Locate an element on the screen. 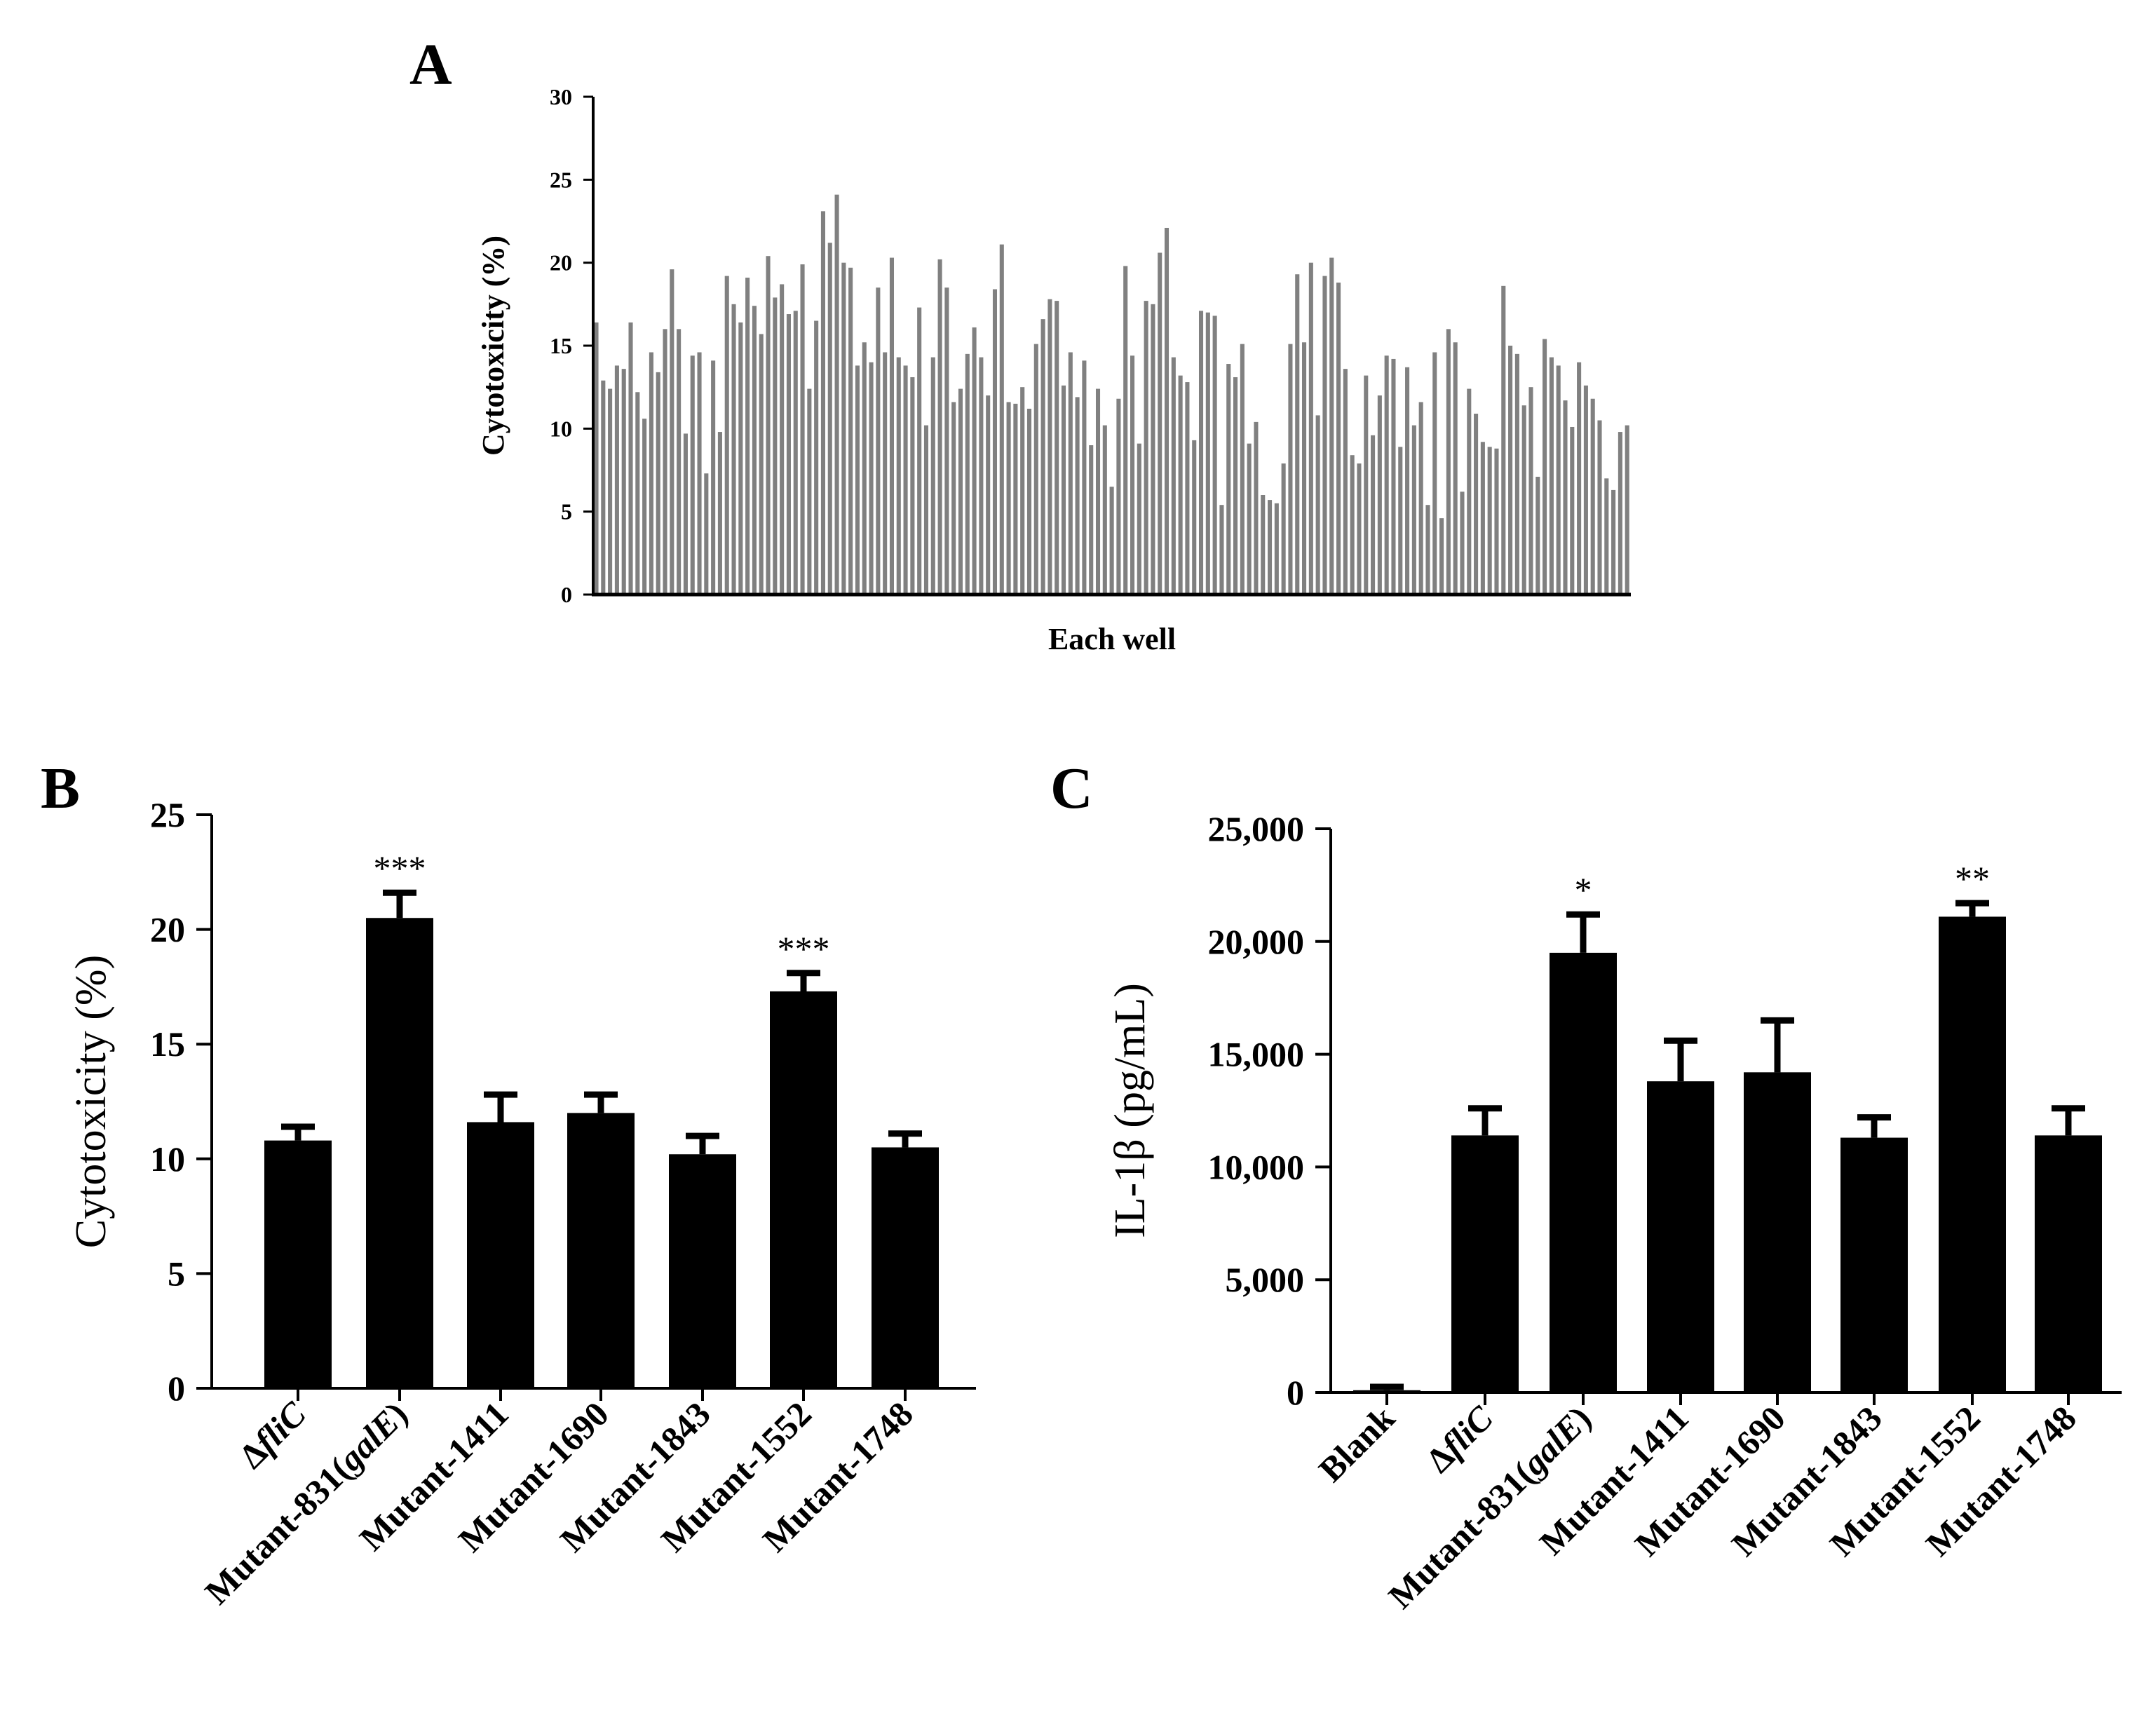 The width and height of the screenshot is (2156, 1715). category-label-text: Mutant-831( is located at coordinates (1462, 1535).